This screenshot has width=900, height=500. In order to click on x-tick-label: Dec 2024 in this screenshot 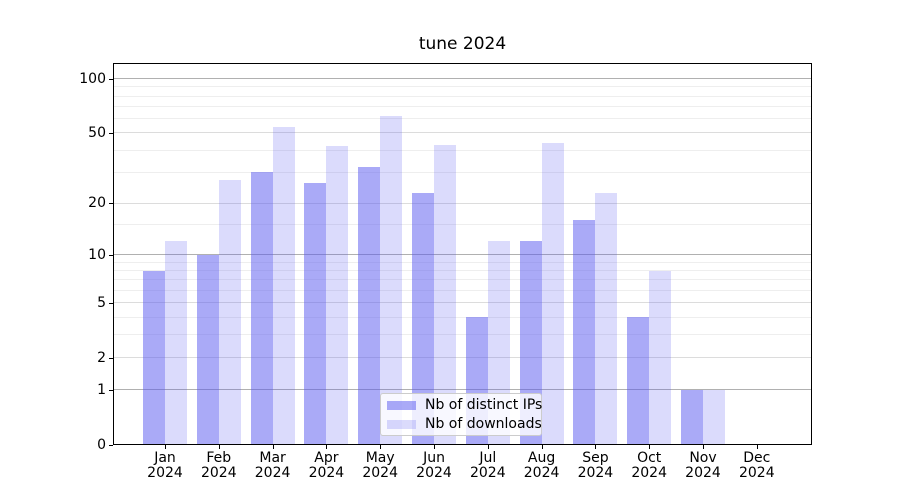, I will do `click(757, 466)`.